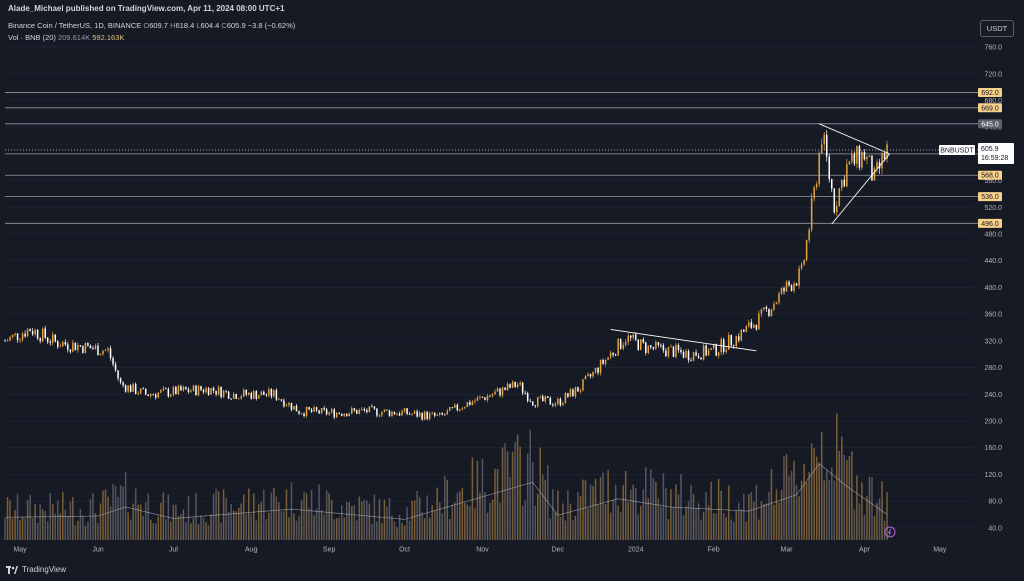 Image resolution: width=1024 pixels, height=581 pixels. What do you see at coordinates (990, 224) in the screenshot?
I see `level-tag-label: 496.0` at bounding box center [990, 224].